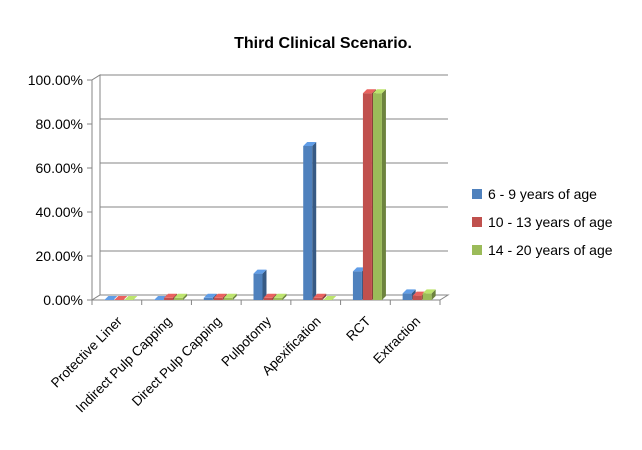 The image size is (642, 450). I want to click on x-tick-label: Direct Pulp Capping, so click(177, 362).